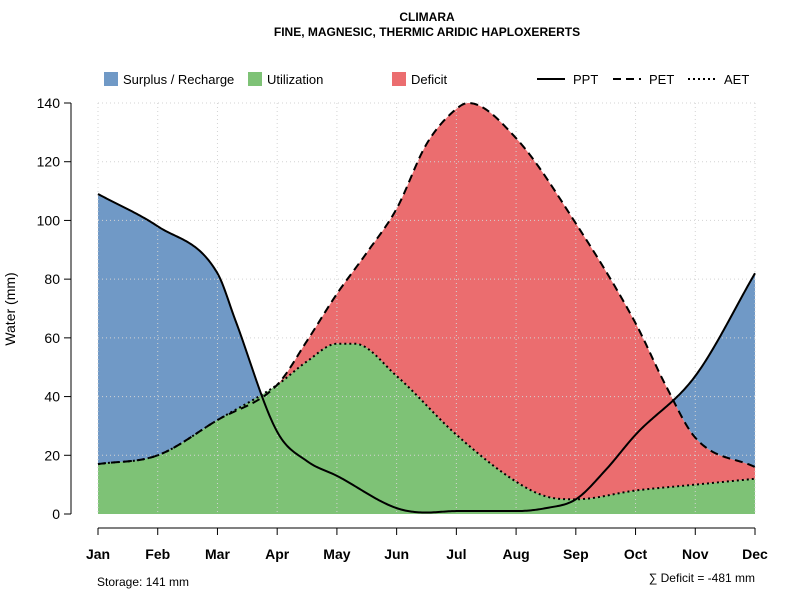 The image size is (800, 600). Describe the element at coordinates (399, 79) in the screenshot. I see `legend-swatch-deficit` at that location.